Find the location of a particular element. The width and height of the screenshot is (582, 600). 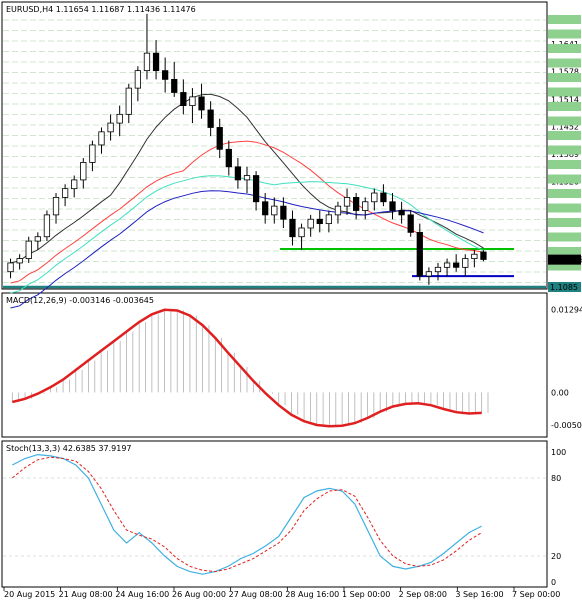

x-axis-label: 27 Aug 08:00 is located at coordinates (256, 594).